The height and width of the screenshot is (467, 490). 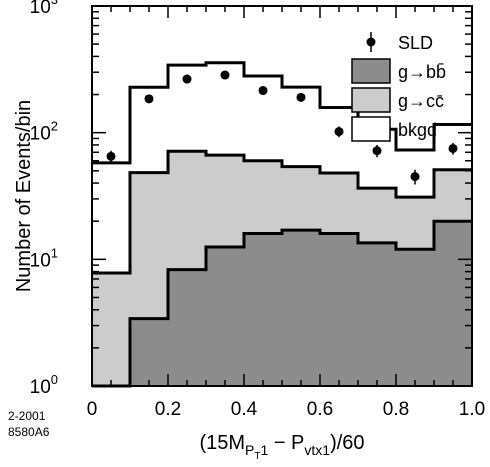 What do you see at coordinates (422, 72) in the screenshot?
I see `legend-label: g→bb̄` at bounding box center [422, 72].